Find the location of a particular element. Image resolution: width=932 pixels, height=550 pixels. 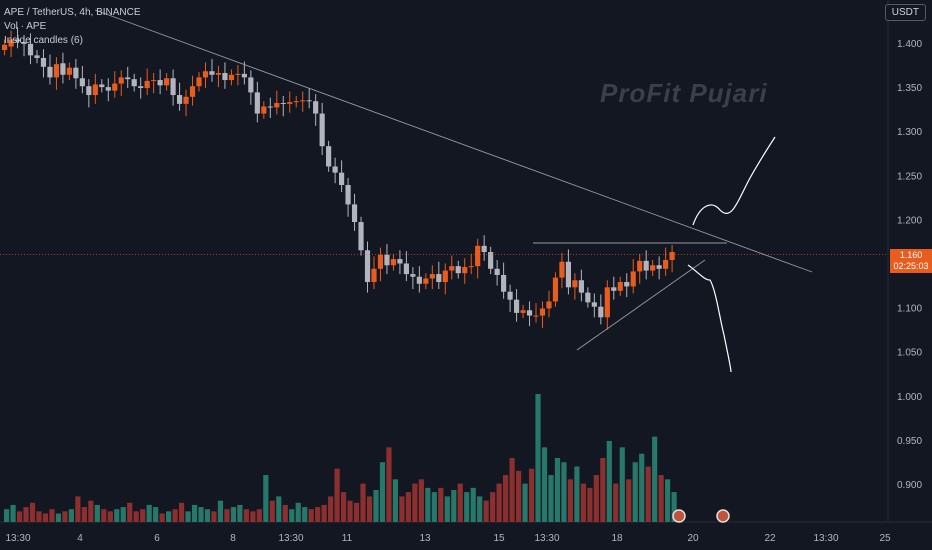

x-tick-label: 20 is located at coordinates (693, 538).